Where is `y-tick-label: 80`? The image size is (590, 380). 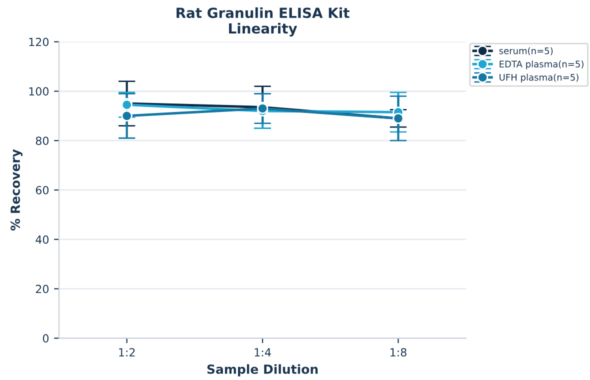 y-tick-label: 80 is located at coordinates (42, 140).